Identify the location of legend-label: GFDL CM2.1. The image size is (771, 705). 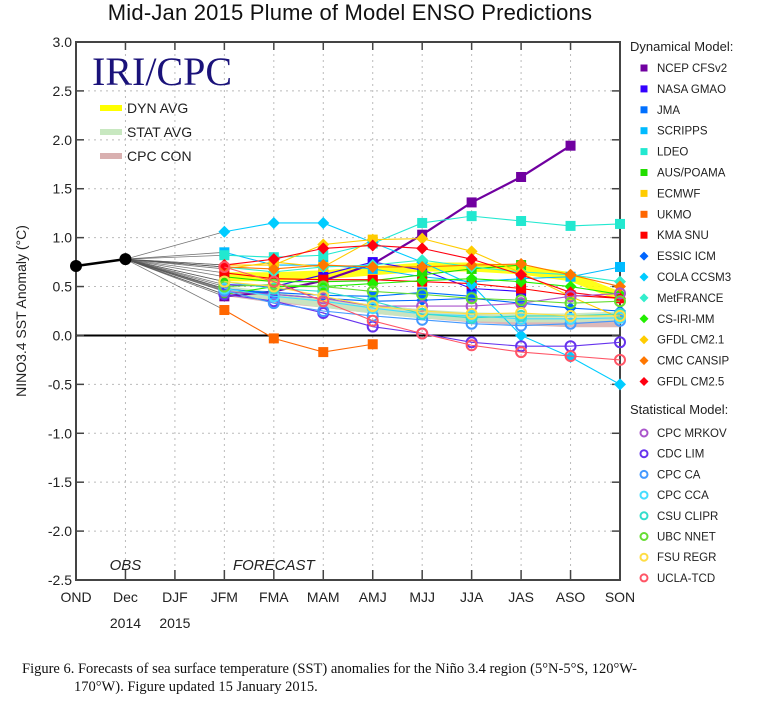
(690, 341).